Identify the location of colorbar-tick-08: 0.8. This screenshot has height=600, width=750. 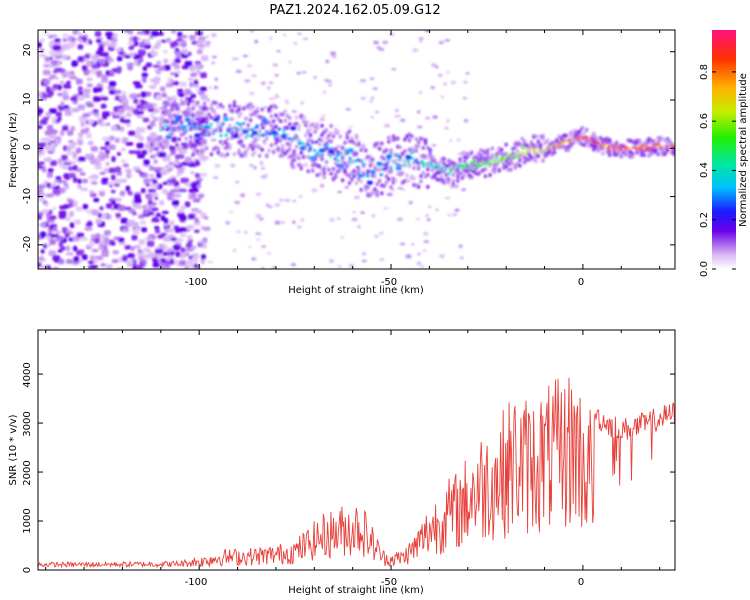
(704, 72).